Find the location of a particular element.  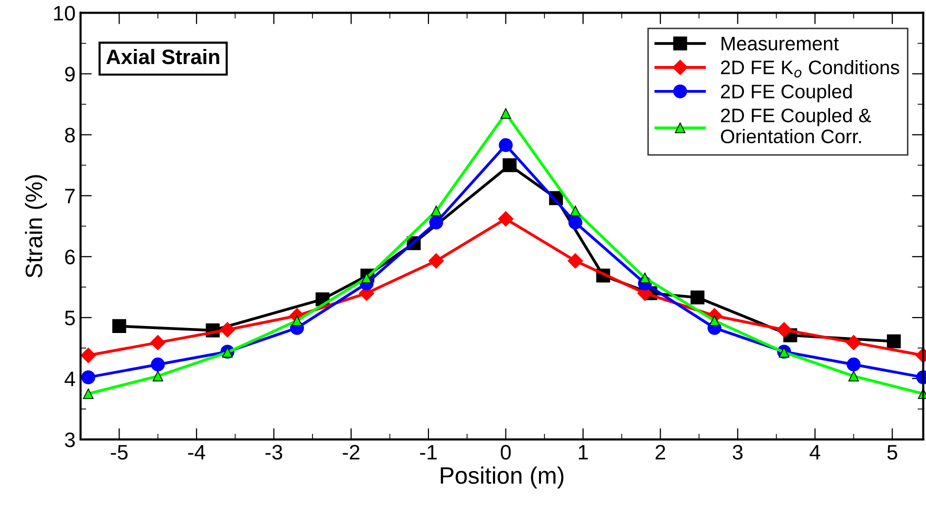

x-tick-label: -4 is located at coordinates (197, 452).